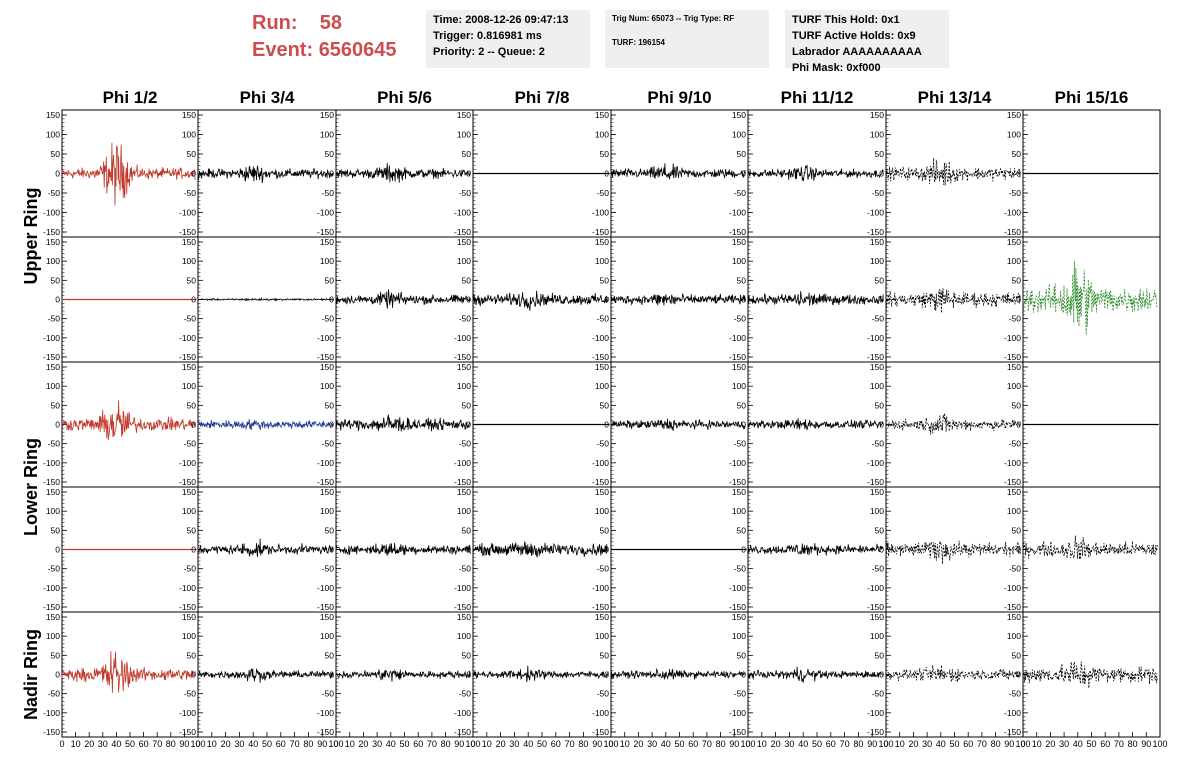  I want to click on panel-frame, so click(954, 549).